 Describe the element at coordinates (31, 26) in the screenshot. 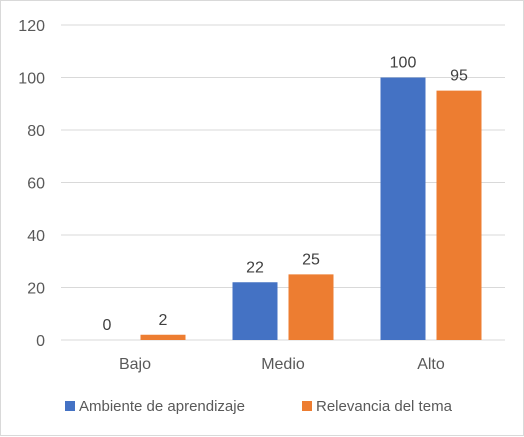

I see `y-tick-label: 120` at that location.